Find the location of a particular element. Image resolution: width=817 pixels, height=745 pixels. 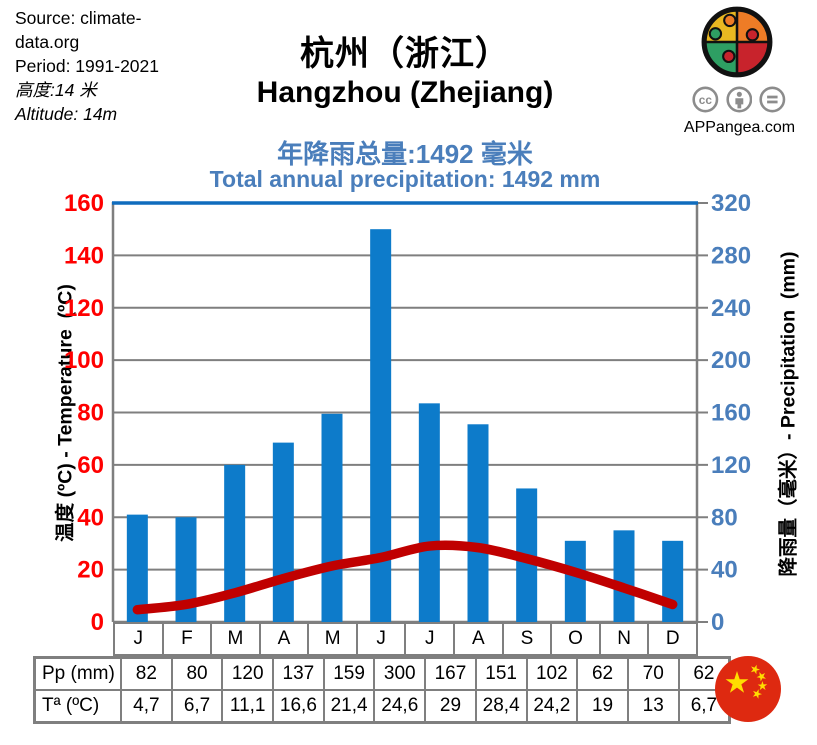

altitude-en: Altitude: 14m is located at coordinates (66, 114).